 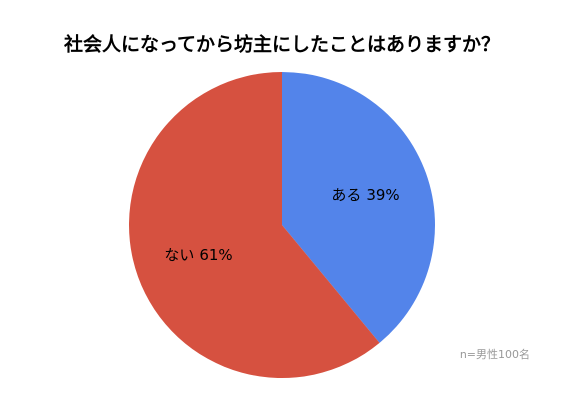 I want to click on chart-title: 社会人になってから坊主にしたことはありますか？, so click(x=281, y=44).